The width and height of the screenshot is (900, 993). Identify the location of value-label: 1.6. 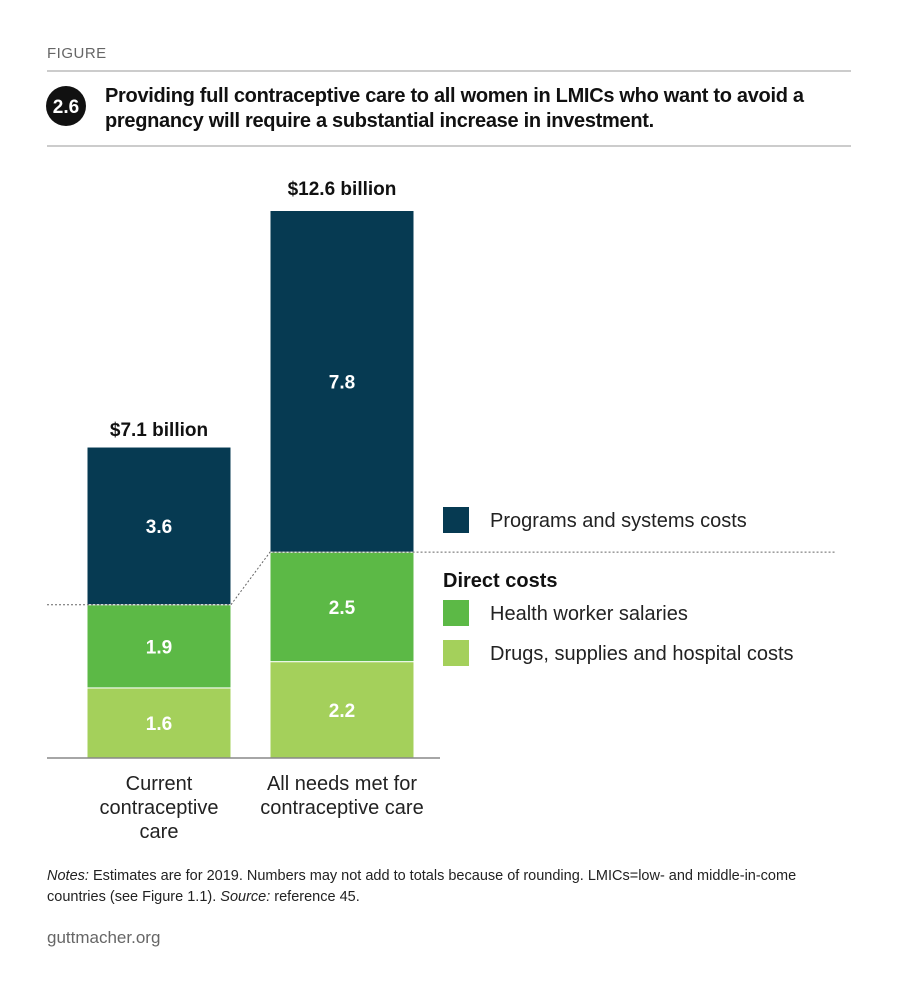
(159, 724).